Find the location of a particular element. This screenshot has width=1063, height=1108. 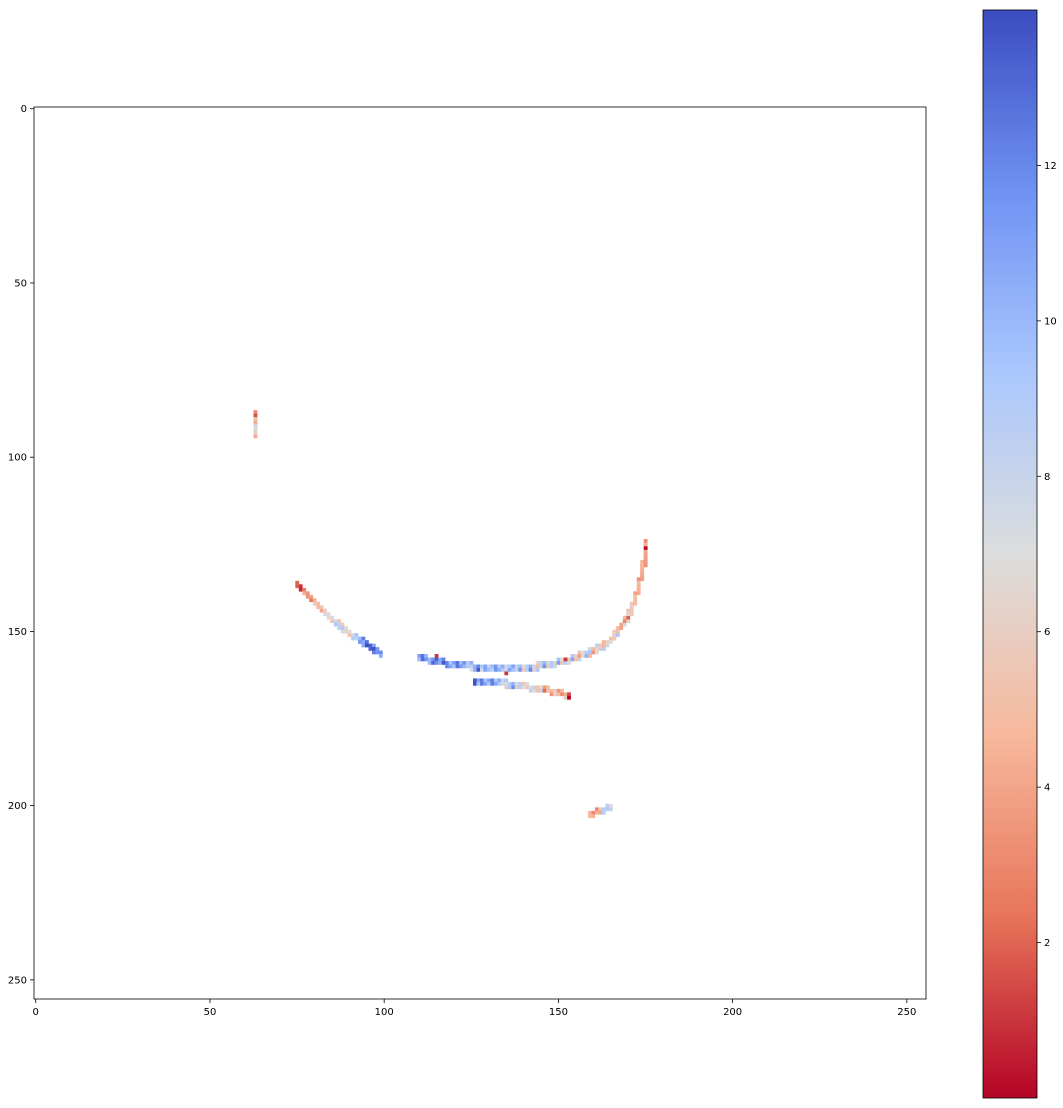

y-tick-label: 50 is located at coordinates (20, 283).